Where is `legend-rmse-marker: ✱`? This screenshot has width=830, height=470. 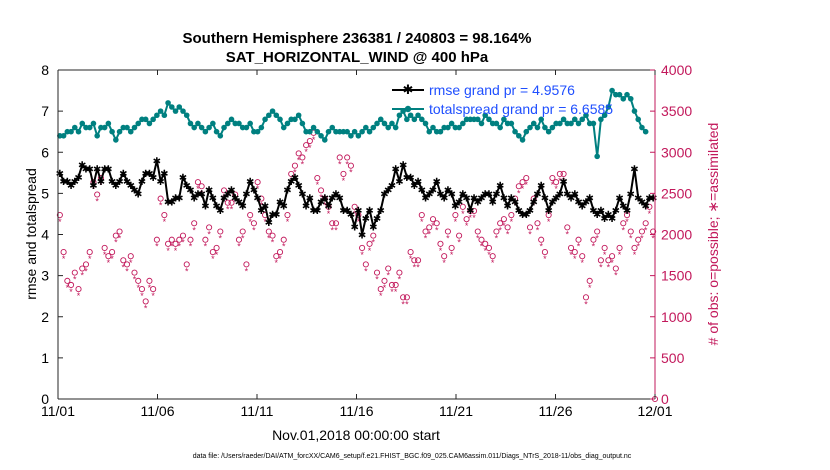 legend-rmse-marker: ✱ is located at coordinates (408, 89).